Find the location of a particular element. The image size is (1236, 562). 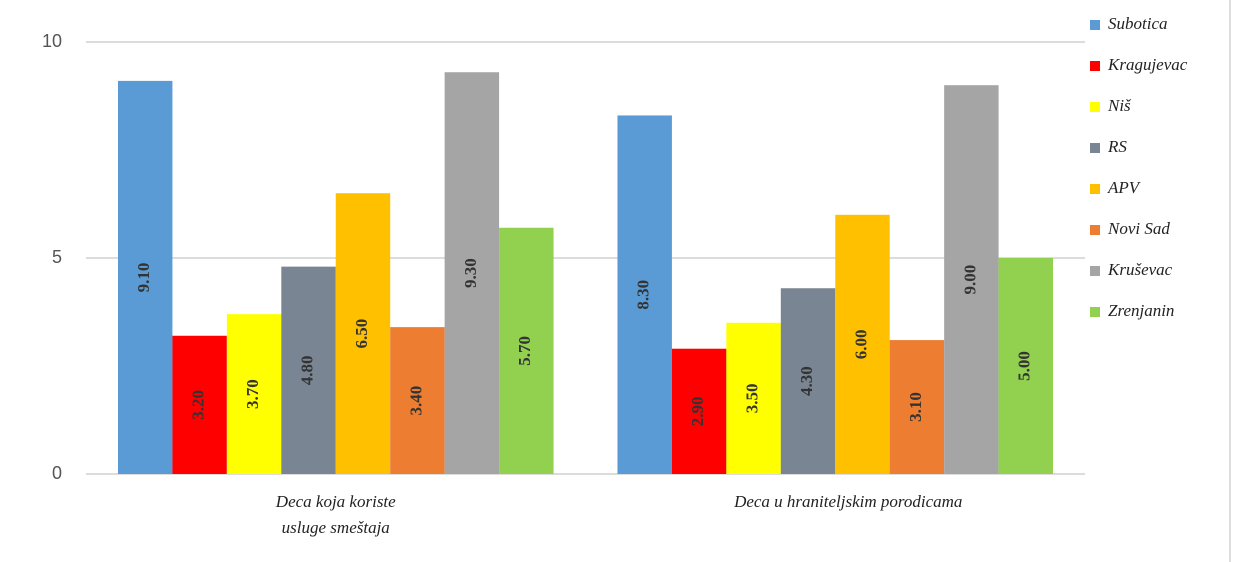

value-label: 4.80 is located at coordinates (306, 370).